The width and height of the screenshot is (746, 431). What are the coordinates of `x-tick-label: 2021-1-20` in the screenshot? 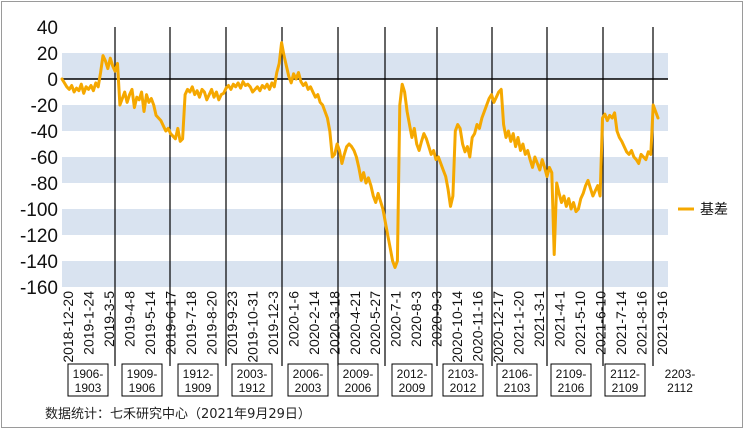 It's located at (519, 323).